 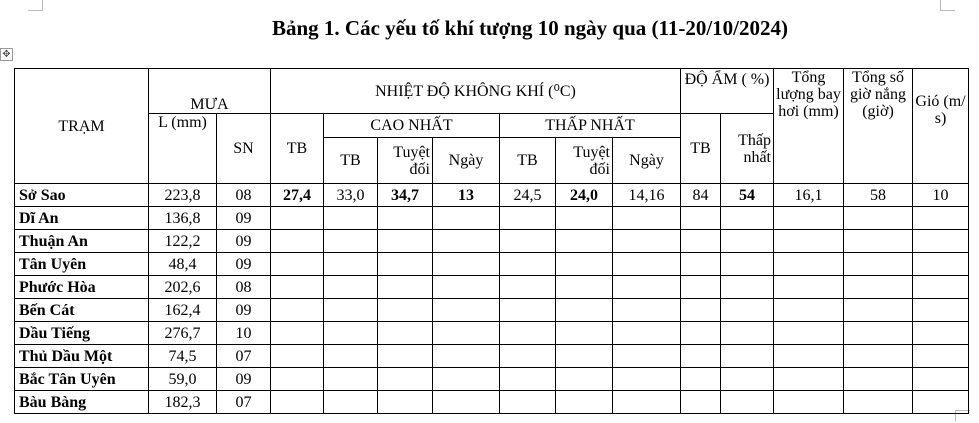 What do you see at coordinates (405, 160) in the screenshot?
I see `header-cao-tuyet-doi: Tuyệt đối` at bounding box center [405, 160].